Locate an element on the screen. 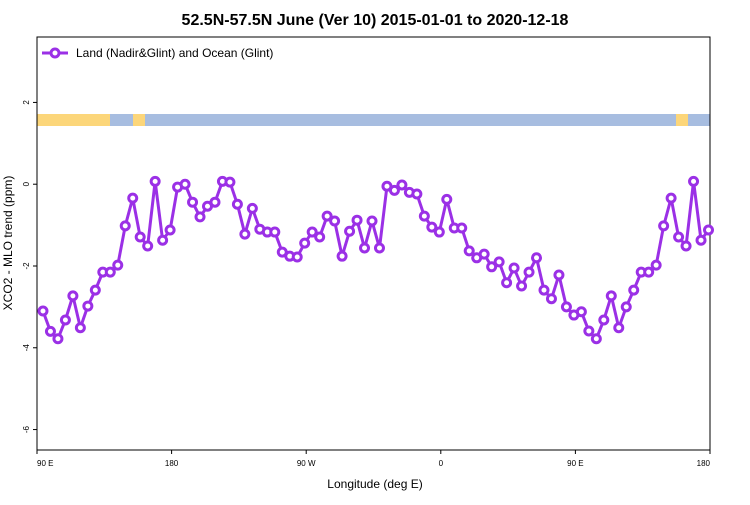 Image resolution: width=750 pixels, height=505 pixels. legend-label: Land (Nadir&Glint) and Ocean (Glint) is located at coordinates (174, 53).